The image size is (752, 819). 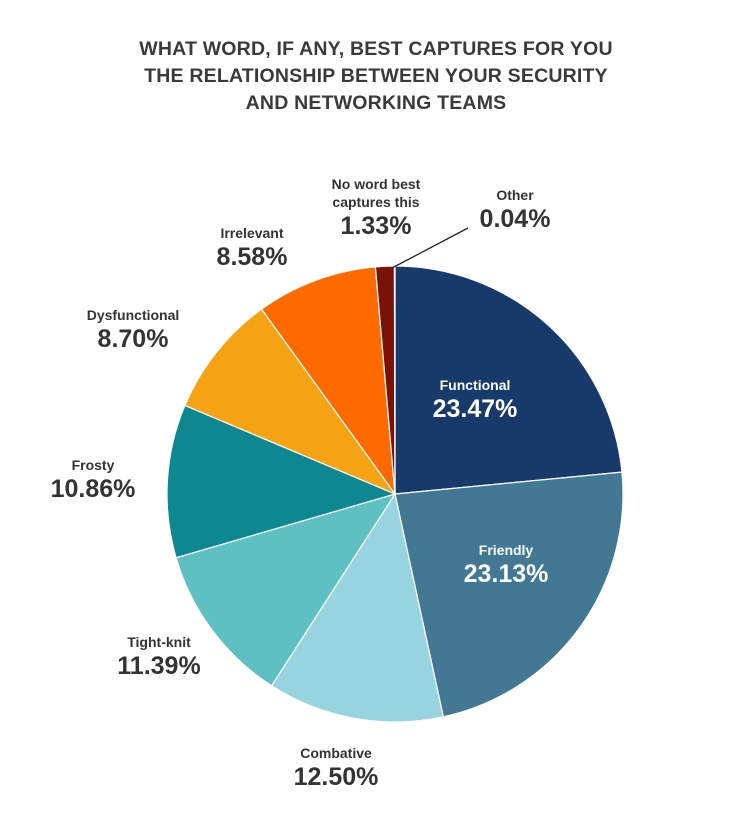 What do you see at coordinates (376, 226) in the screenshot?
I see `slice-value-no-word-best-captures-this: 1.33%` at bounding box center [376, 226].